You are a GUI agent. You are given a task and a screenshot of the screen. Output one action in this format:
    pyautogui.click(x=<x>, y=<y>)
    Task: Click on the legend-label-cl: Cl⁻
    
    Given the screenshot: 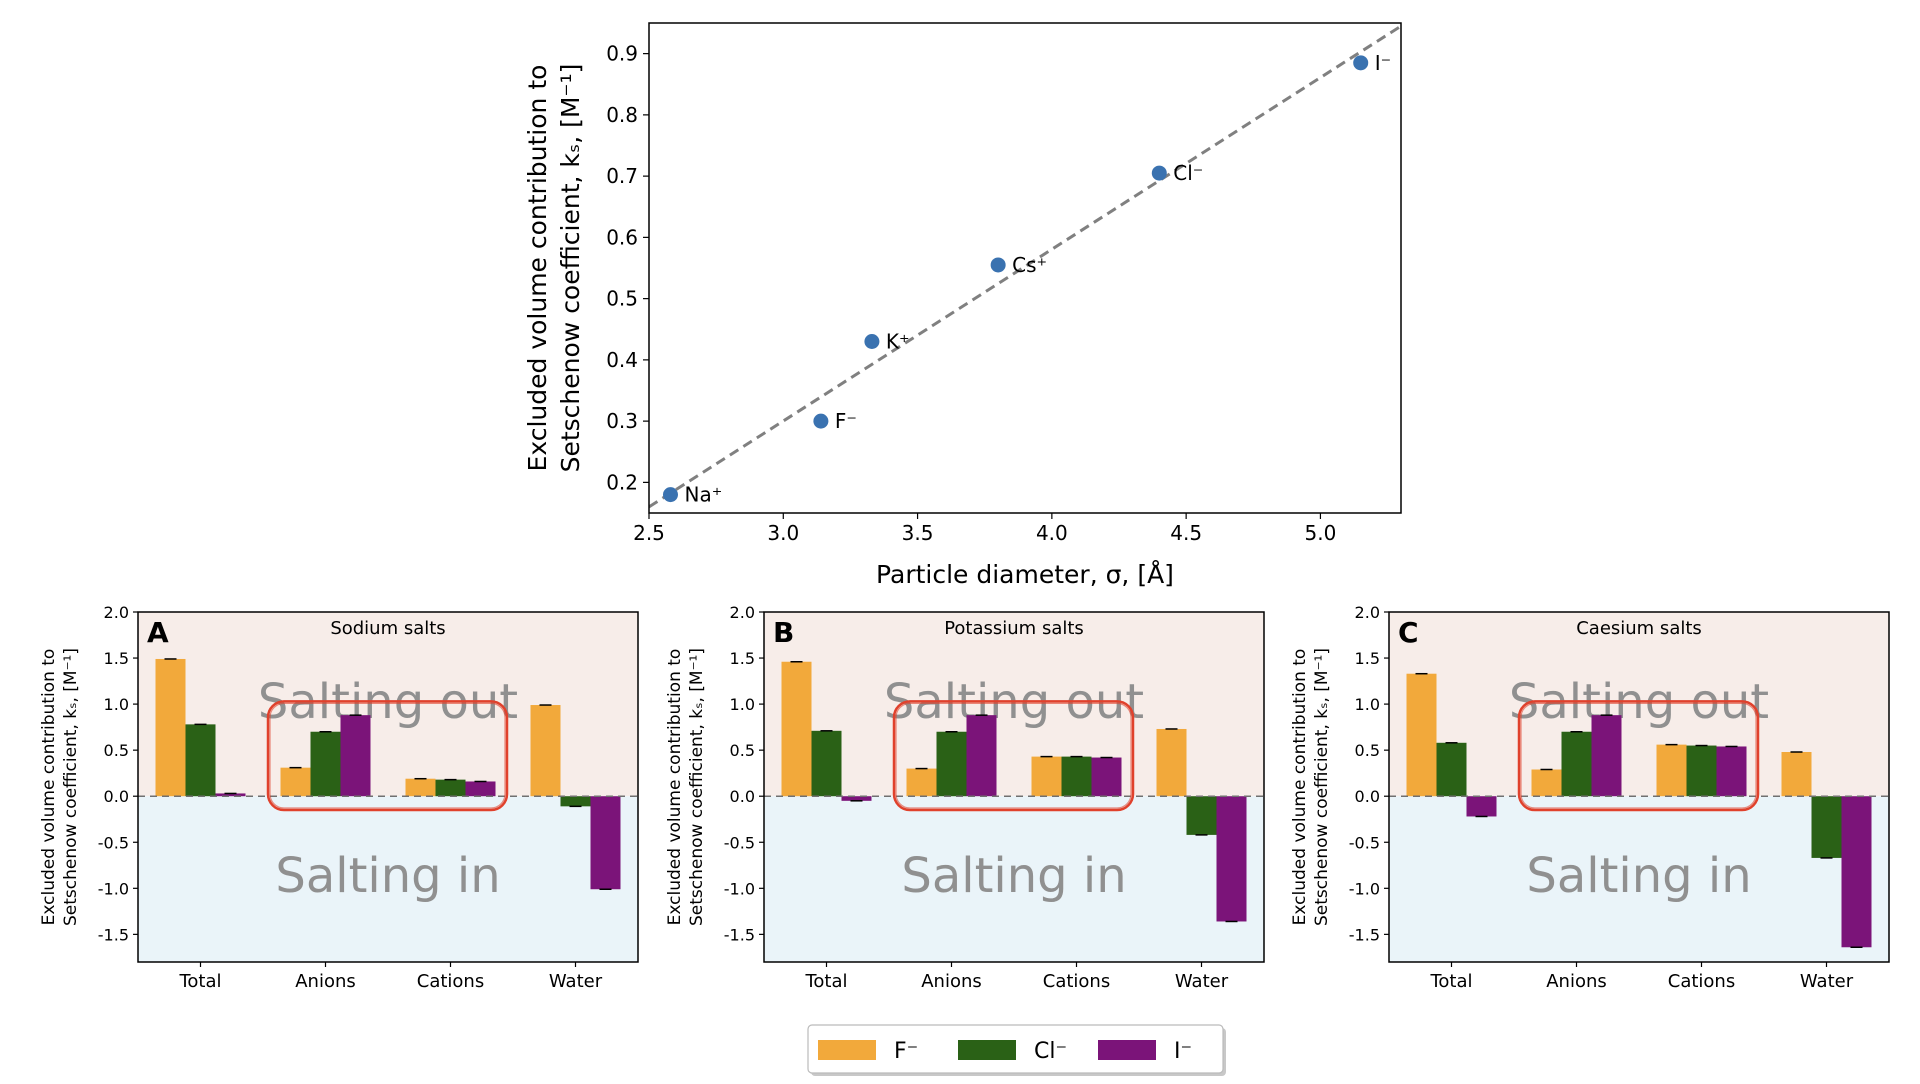 What is the action you would take?
    pyautogui.click(x=1050, y=1051)
    